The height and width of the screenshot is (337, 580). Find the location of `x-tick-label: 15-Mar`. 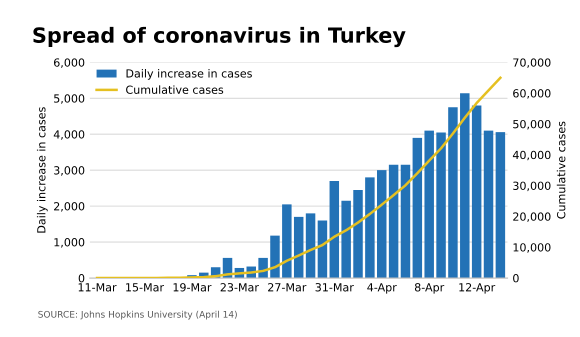

x-tick-label: 15-Mar is located at coordinates (145, 287).